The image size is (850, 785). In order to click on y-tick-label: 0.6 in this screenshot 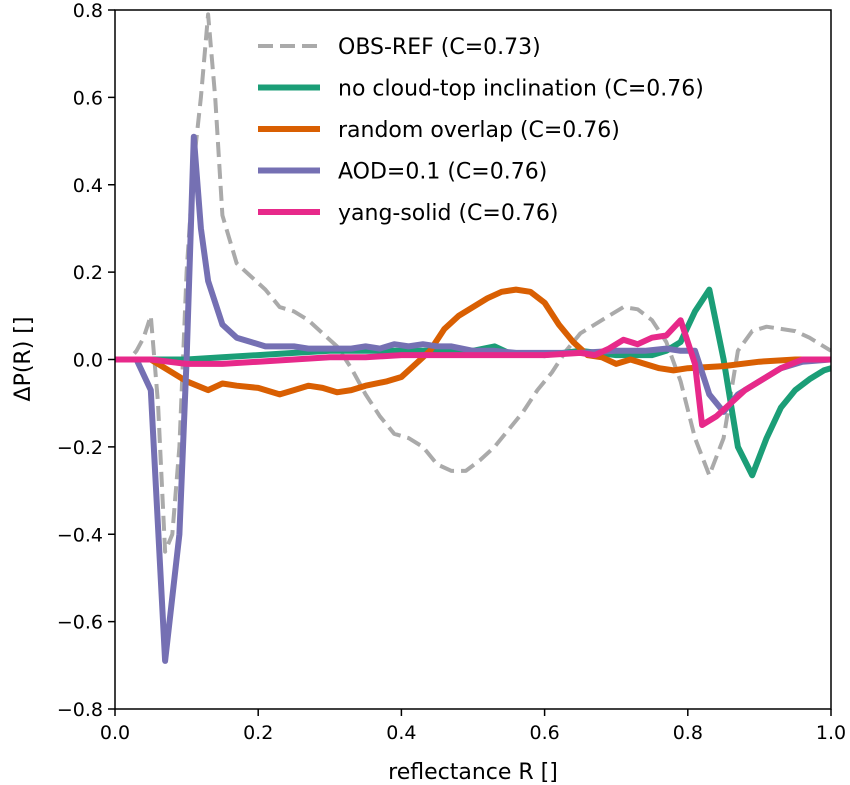, I will do `click(88, 98)`.